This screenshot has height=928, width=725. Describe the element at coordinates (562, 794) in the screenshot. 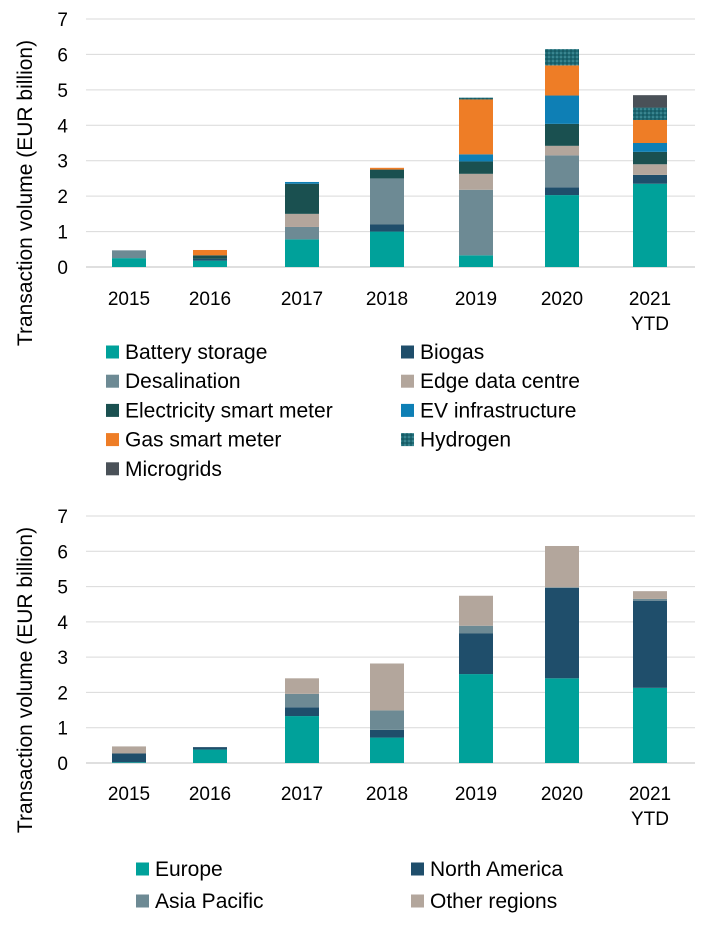

I see `x-tick-label: 2020` at that location.